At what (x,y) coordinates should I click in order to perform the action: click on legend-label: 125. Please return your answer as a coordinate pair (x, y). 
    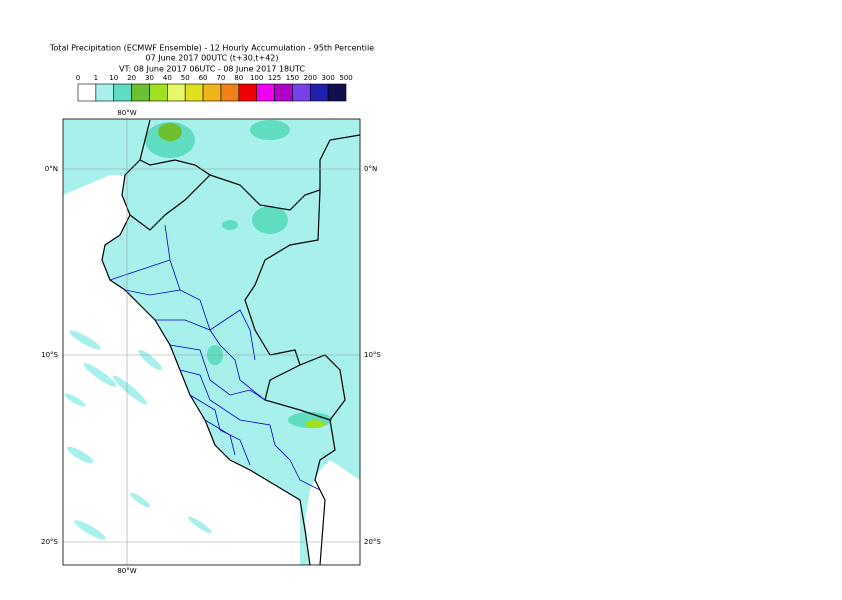
    Looking at the image, I should click on (274, 78).